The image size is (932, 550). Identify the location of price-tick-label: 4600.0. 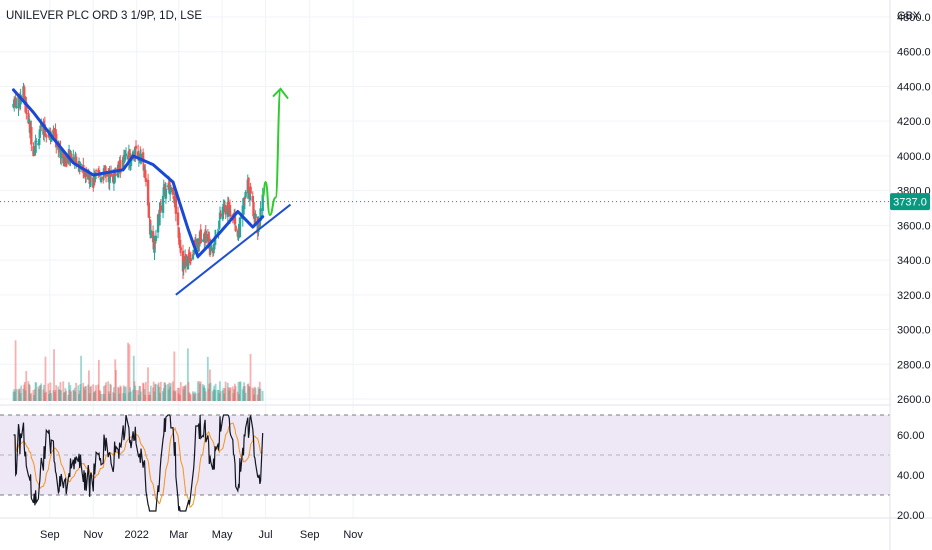
(914, 53).